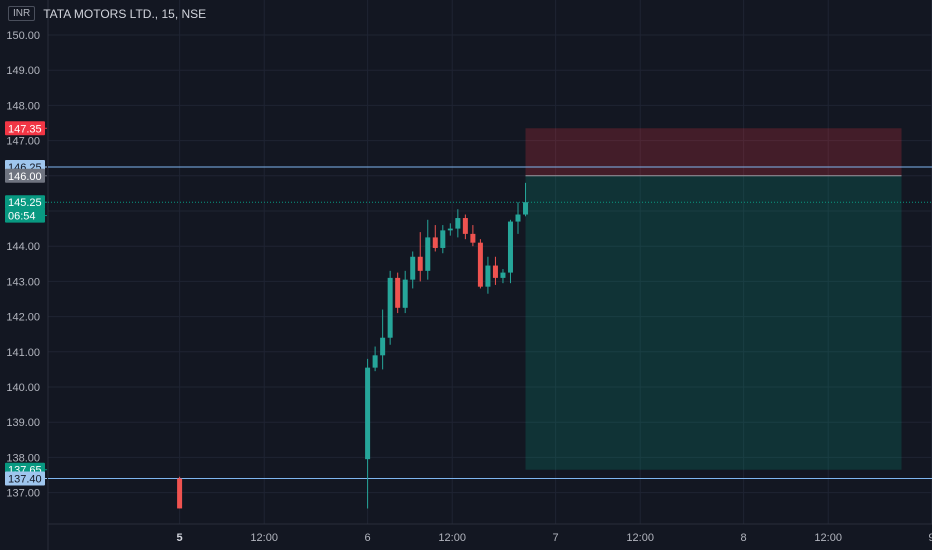 Image resolution: width=932 pixels, height=550 pixels. What do you see at coordinates (23, 36) in the screenshot?
I see `y-tick-label: 150.00` at bounding box center [23, 36].